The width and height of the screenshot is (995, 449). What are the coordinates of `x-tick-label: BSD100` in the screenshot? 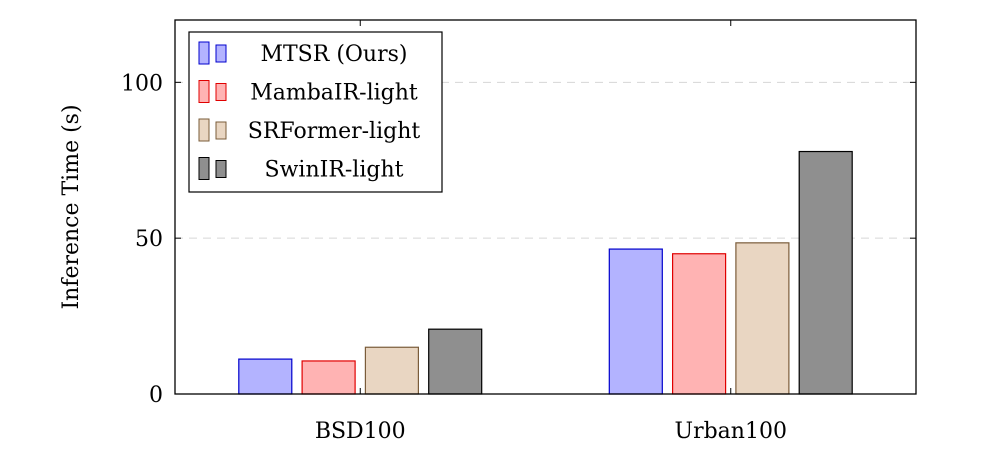 It's located at (360, 431).